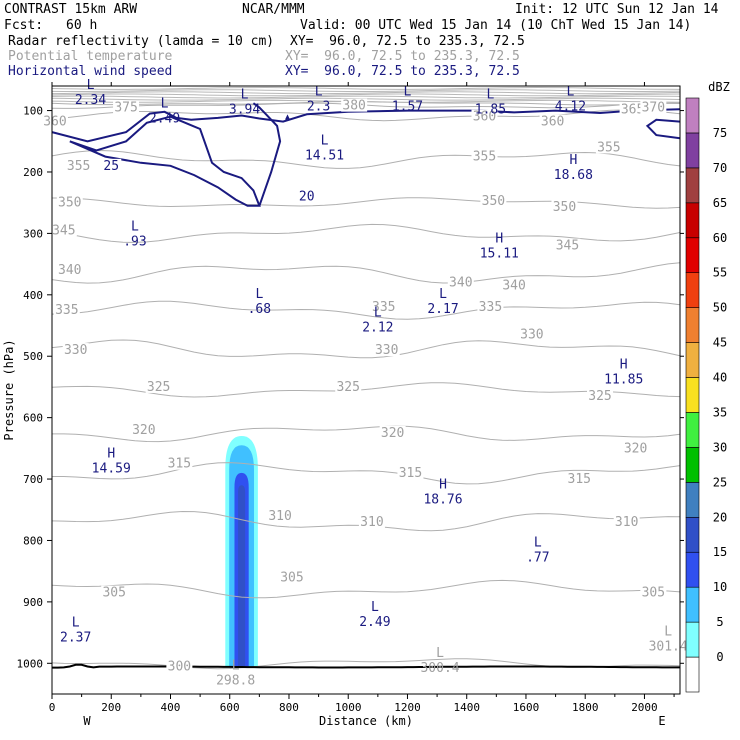  Describe the element at coordinates (623, 380) in the screenshot. I see `extremum-value-14: 11.85` at that location.